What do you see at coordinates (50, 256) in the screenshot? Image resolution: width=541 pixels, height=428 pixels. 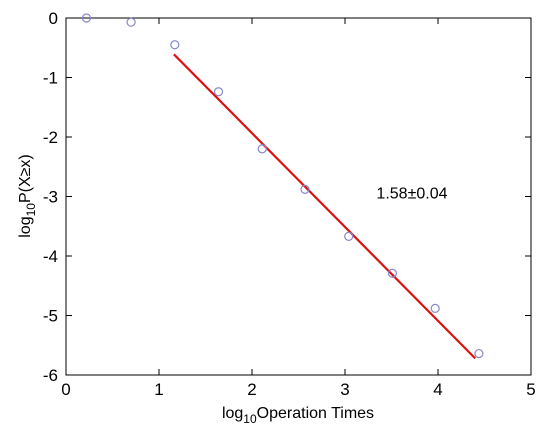 I see `y-tick-label: -4` at bounding box center [50, 256].